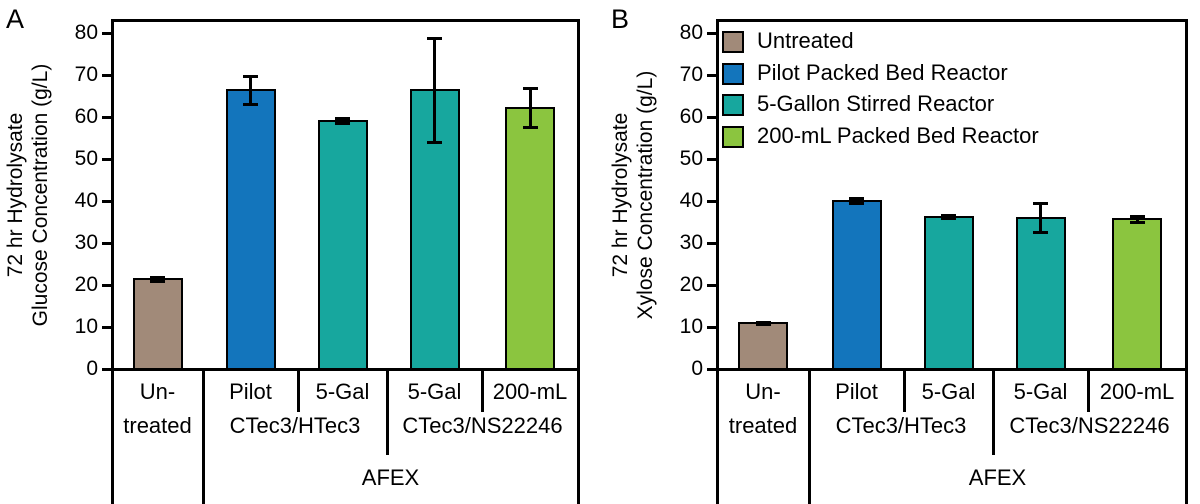 The height and width of the screenshot is (504, 1200). I want to click on legend-label: Untreated, so click(805, 40).